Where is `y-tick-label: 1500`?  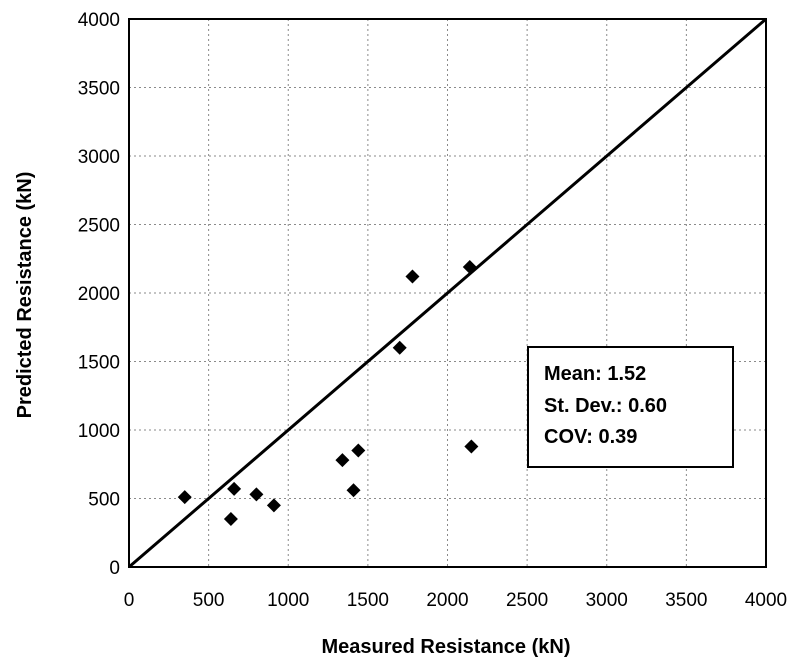
y-tick-label: 1500 is located at coordinates (99, 363).